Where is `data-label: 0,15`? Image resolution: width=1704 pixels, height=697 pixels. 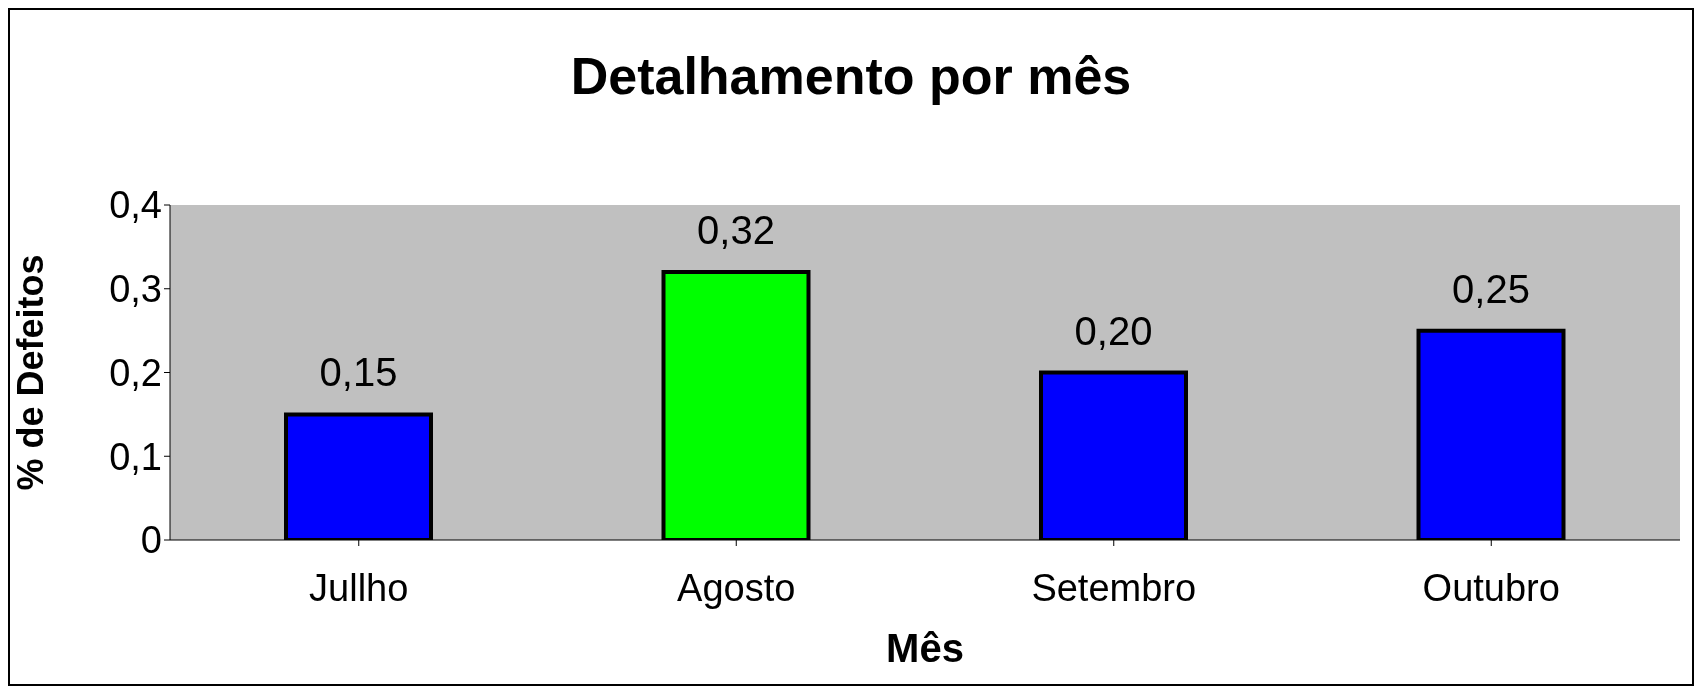
data-label: 0,15 is located at coordinates (358, 372).